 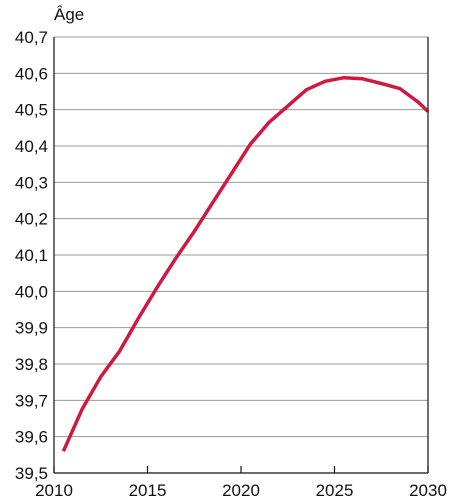 I want to click on y-tick-label: 39,7, so click(x=31, y=400).